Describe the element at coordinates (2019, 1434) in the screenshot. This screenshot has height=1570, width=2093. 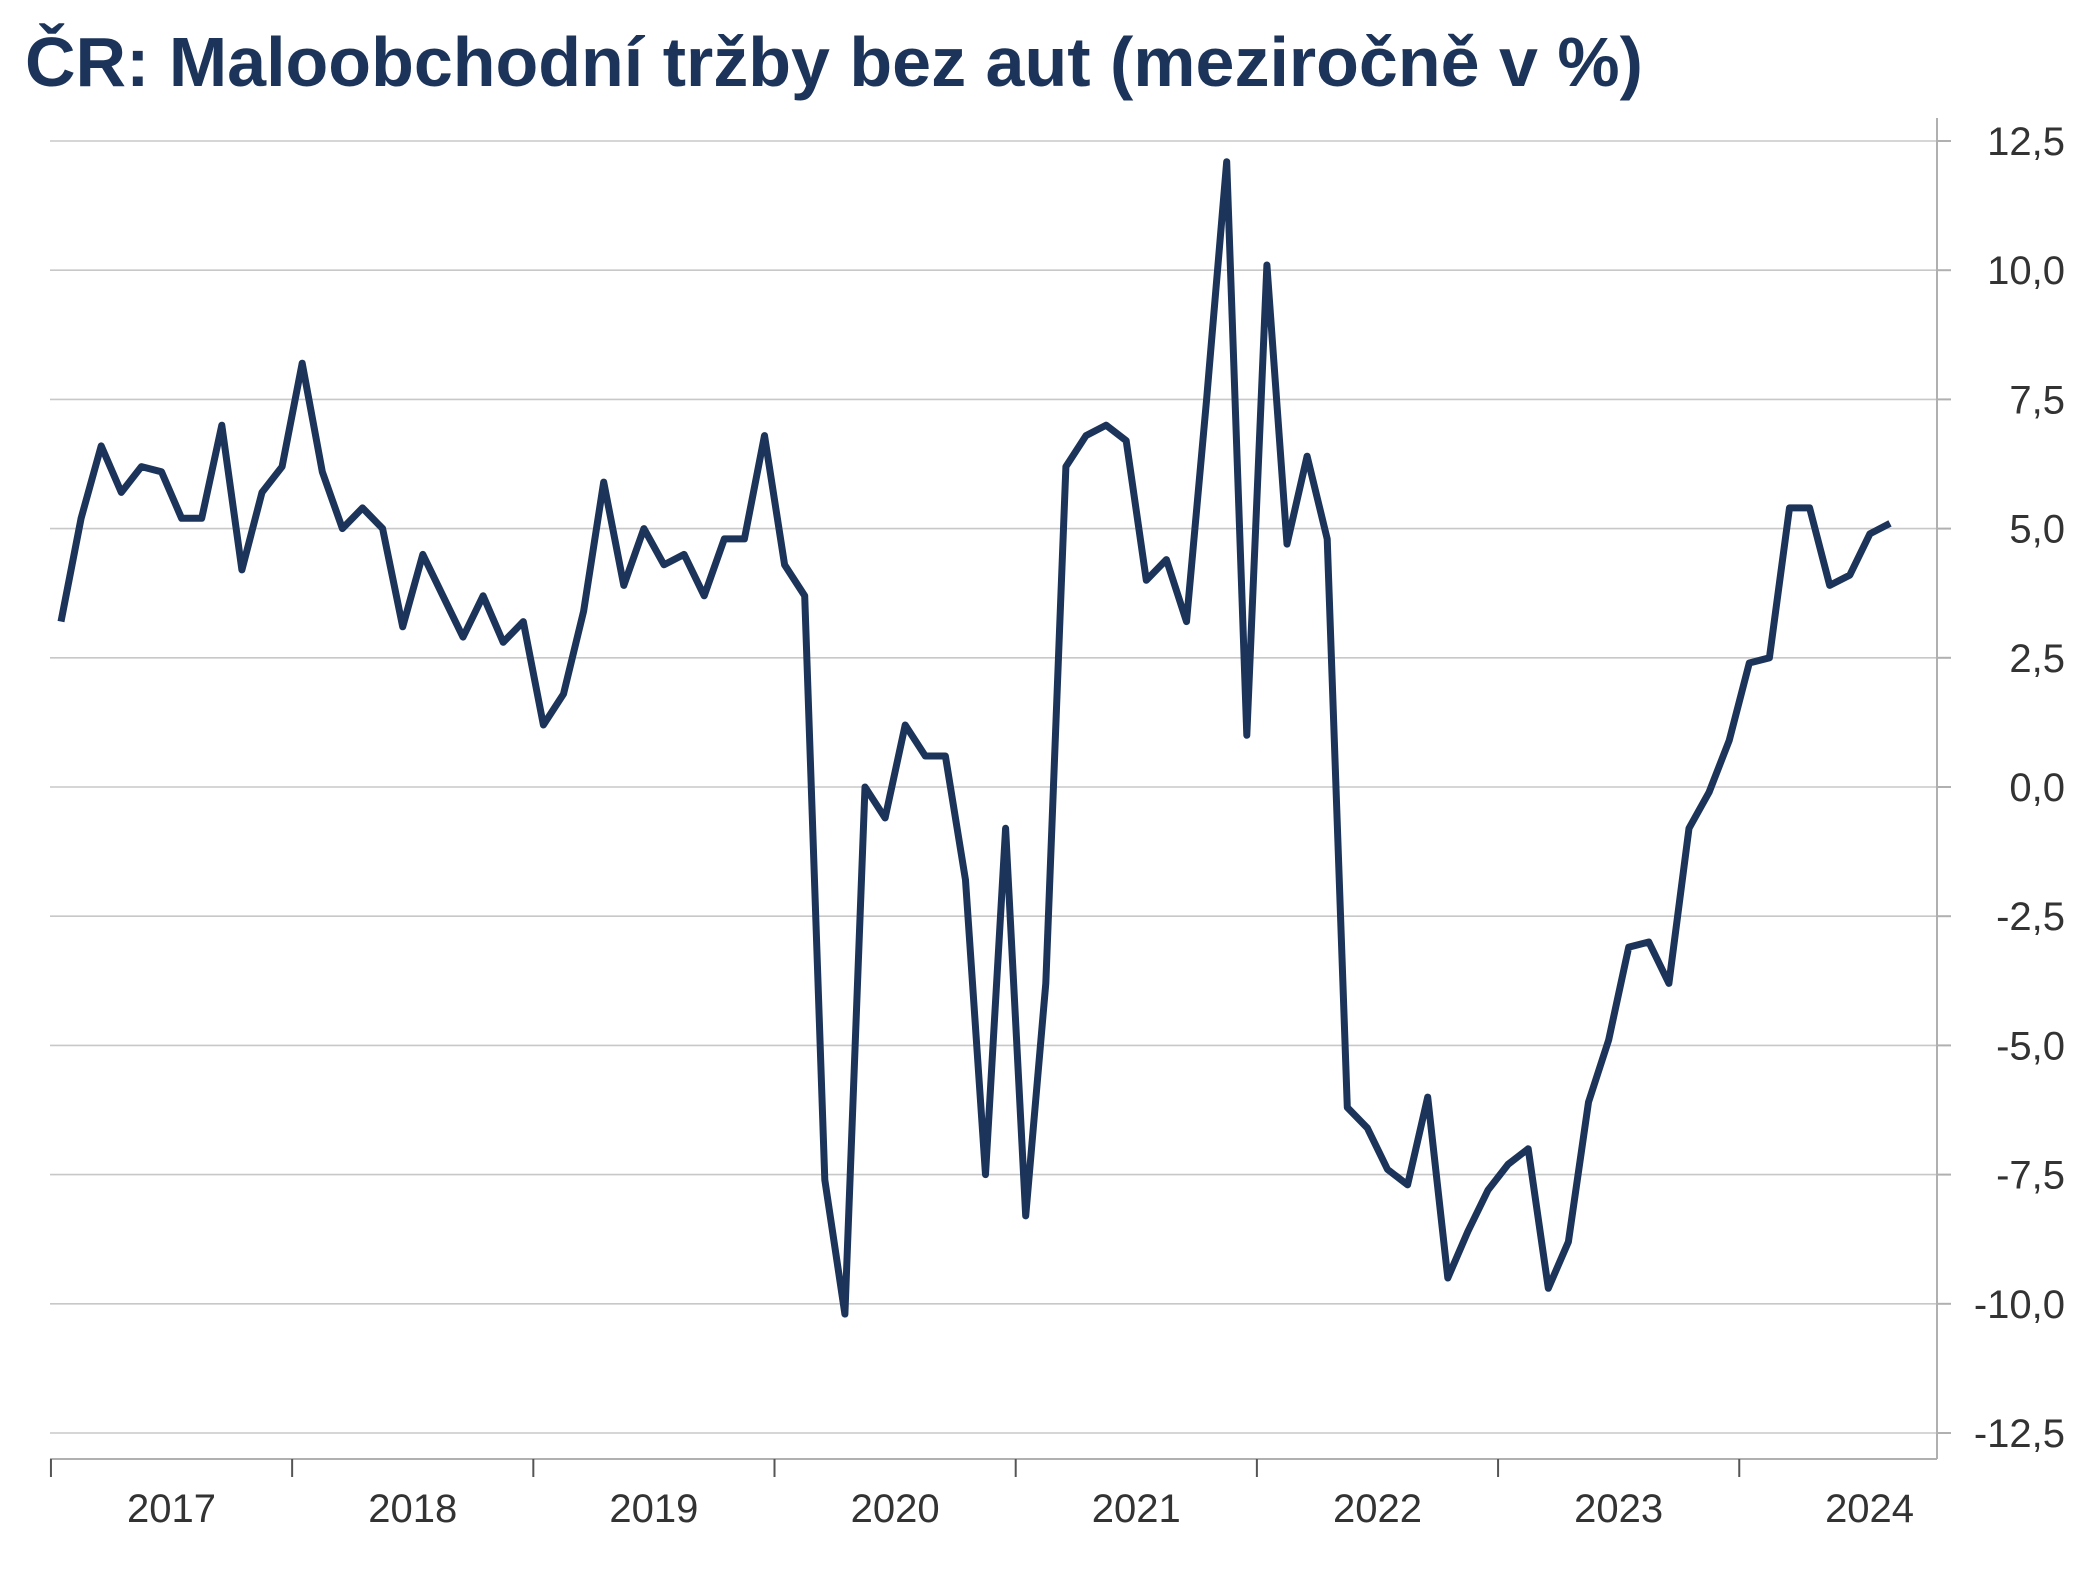
I see `y-tick-label: -12,5` at that location.